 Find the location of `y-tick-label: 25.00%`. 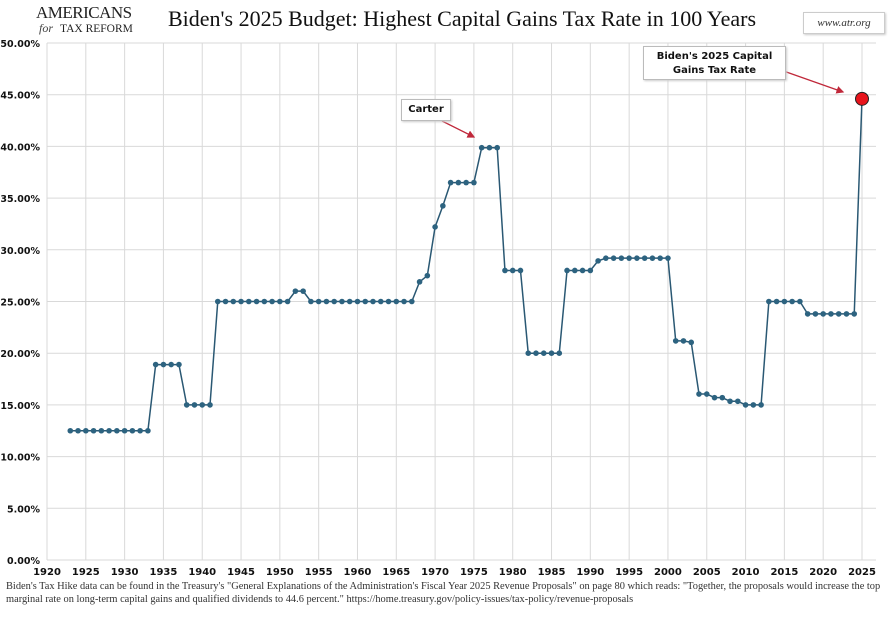

y-tick-label: 25.00% is located at coordinates (20, 303).